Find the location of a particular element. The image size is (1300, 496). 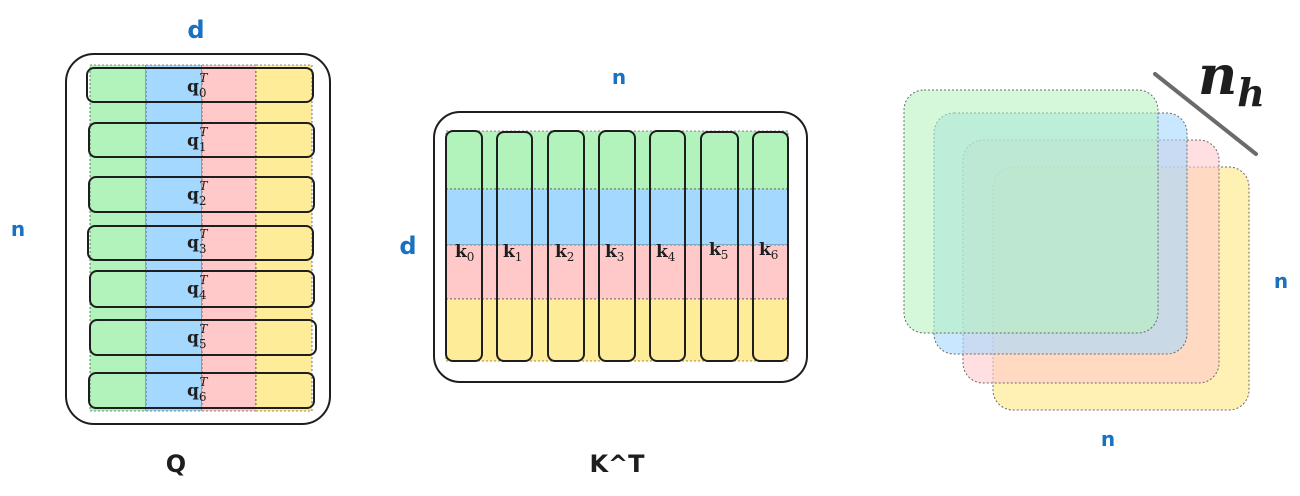

q-side-dim-label: n is located at coordinates (18, 229).